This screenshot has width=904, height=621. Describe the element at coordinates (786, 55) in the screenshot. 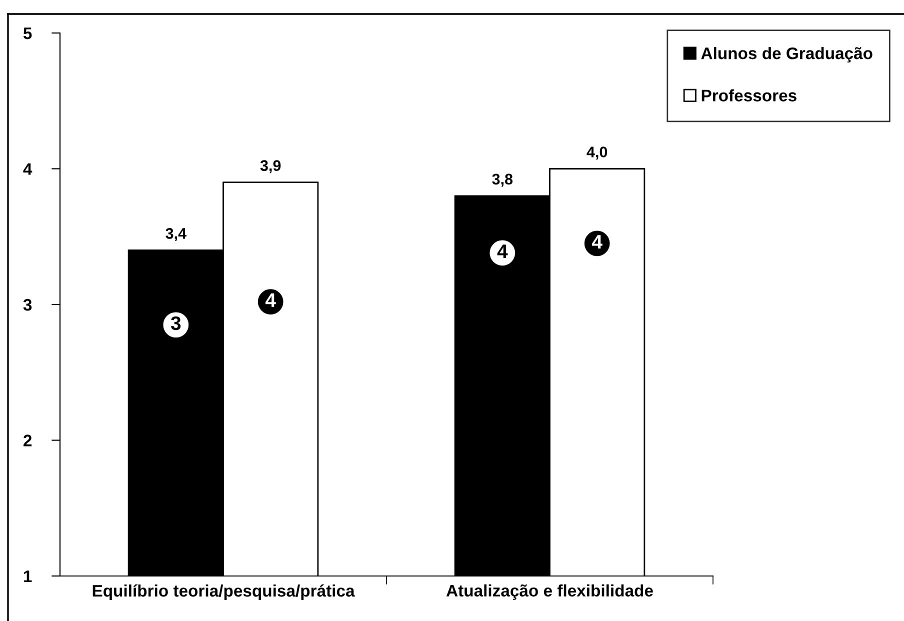

I see `legend-label: Alunos de Graduação` at that location.